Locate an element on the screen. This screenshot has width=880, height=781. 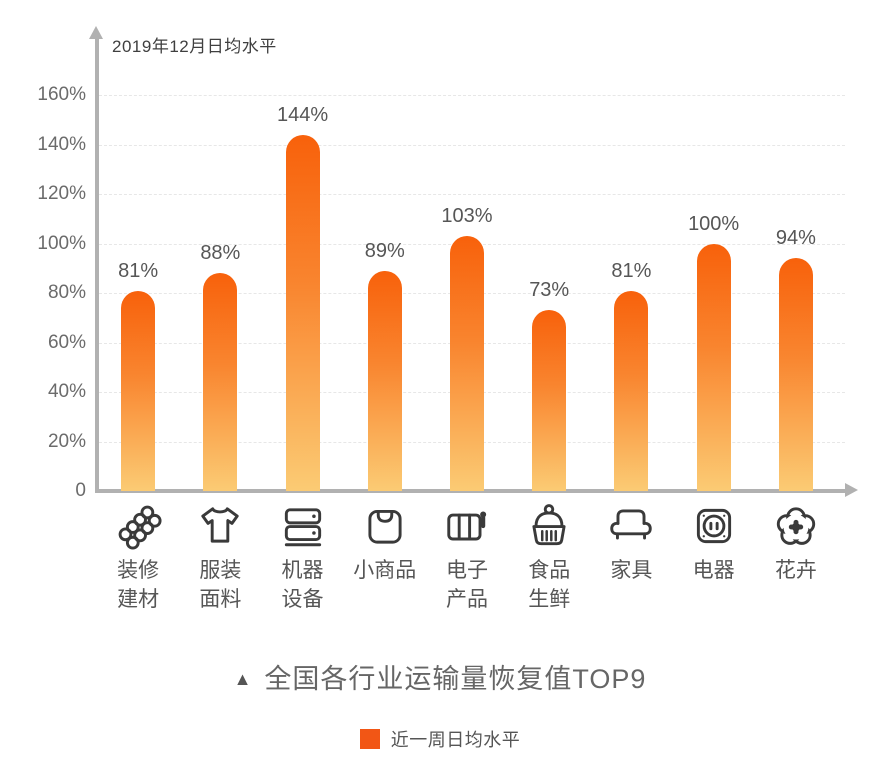
x-axis-arrow-icon is located at coordinates (851, 490).